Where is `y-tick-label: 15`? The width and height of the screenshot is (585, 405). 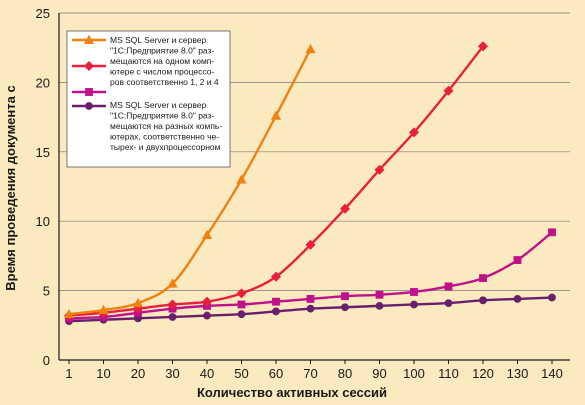
y-tick-label: 15 is located at coordinates (43, 152).